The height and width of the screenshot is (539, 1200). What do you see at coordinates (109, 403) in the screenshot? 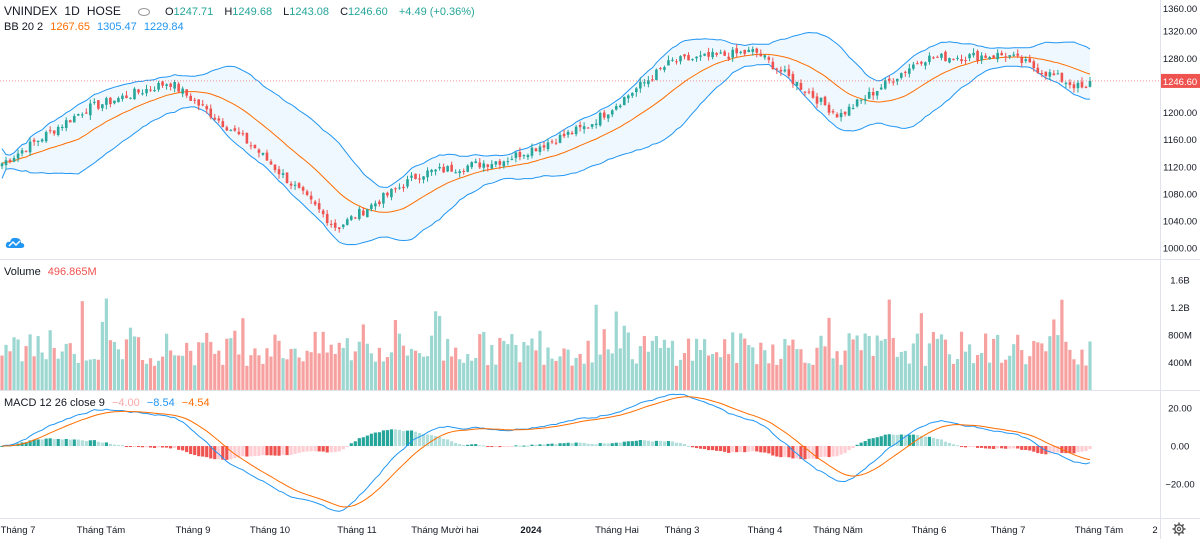
I see `macd-legend: MACD 12 26 close 9 −4.00 −8.54 −4.54` at bounding box center [109, 403].